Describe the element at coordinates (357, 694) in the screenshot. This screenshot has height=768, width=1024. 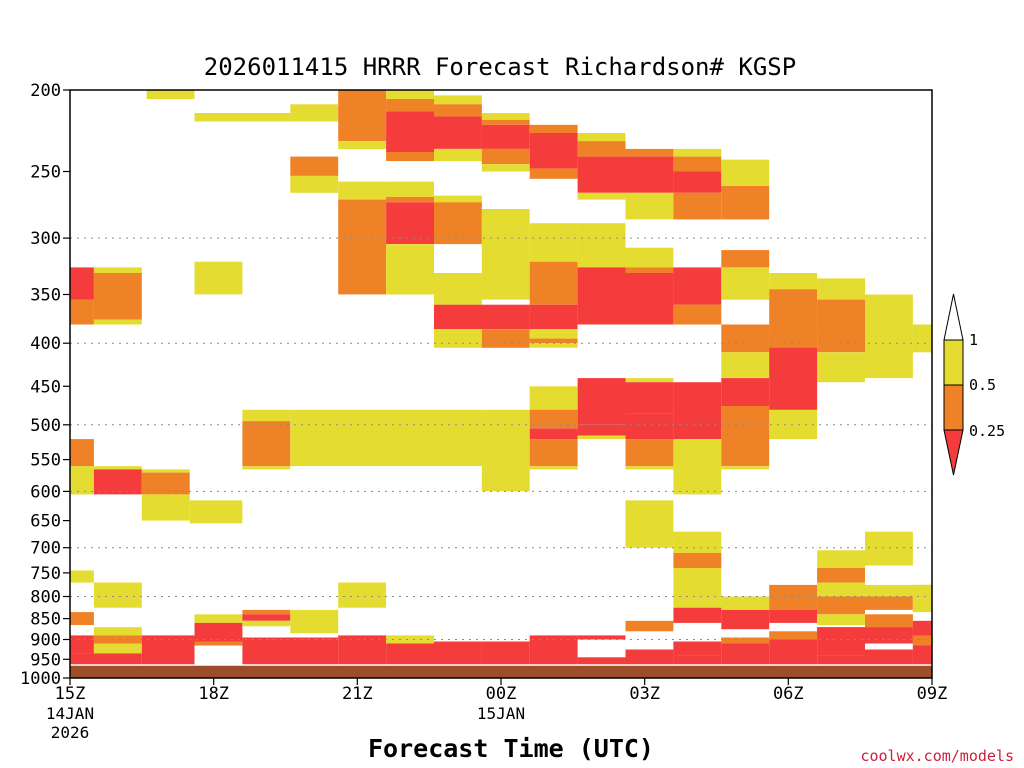
I see `x-tick-label: 21Z` at that location.